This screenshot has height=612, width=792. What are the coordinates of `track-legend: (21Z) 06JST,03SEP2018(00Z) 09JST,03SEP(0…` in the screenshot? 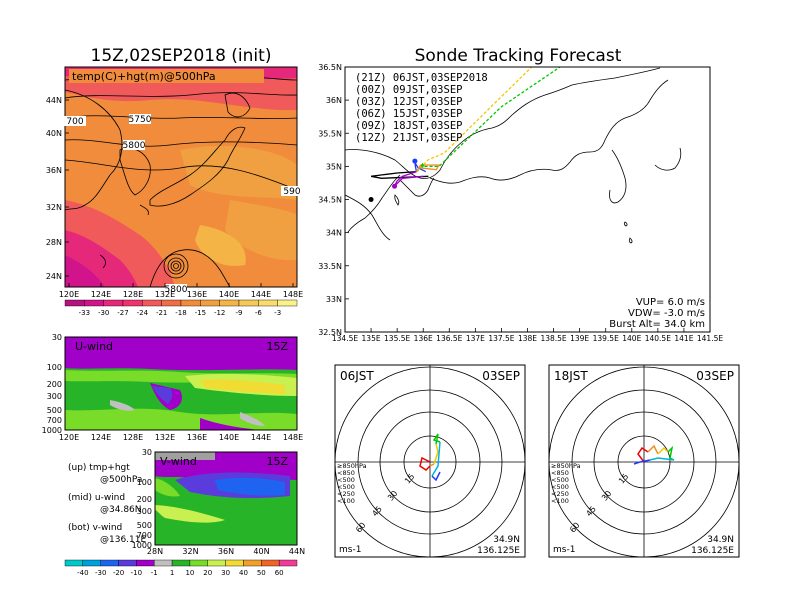 It's located at (421, 108).